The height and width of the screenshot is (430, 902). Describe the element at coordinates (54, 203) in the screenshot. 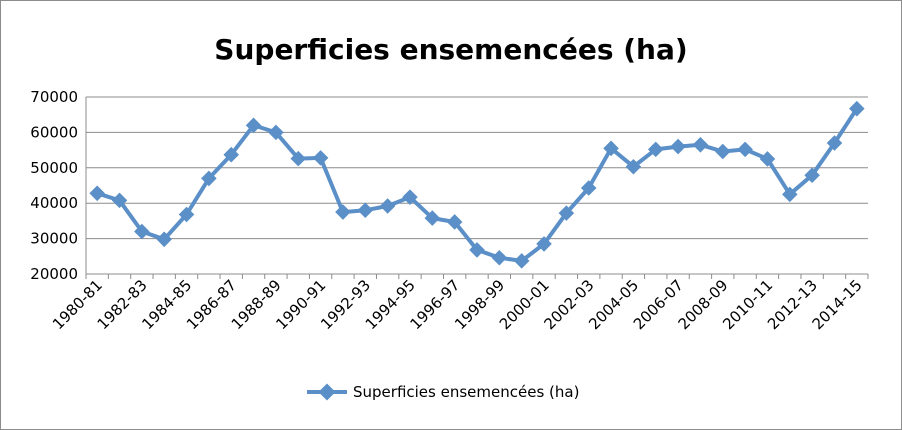

I see `y-tick-label: 40000` at that location.